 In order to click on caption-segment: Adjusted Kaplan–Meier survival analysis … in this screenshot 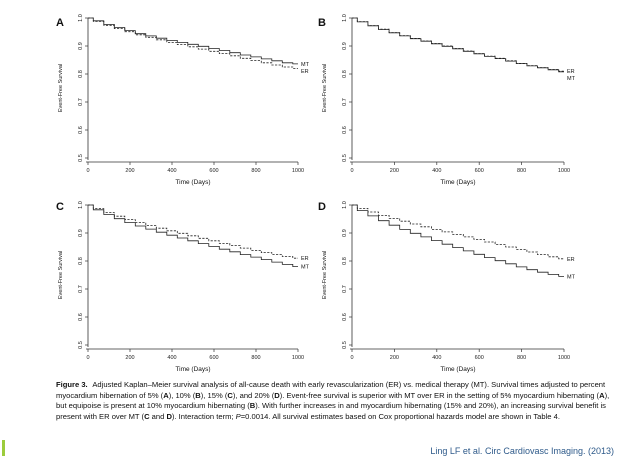, I will do `click(331, 390)`.